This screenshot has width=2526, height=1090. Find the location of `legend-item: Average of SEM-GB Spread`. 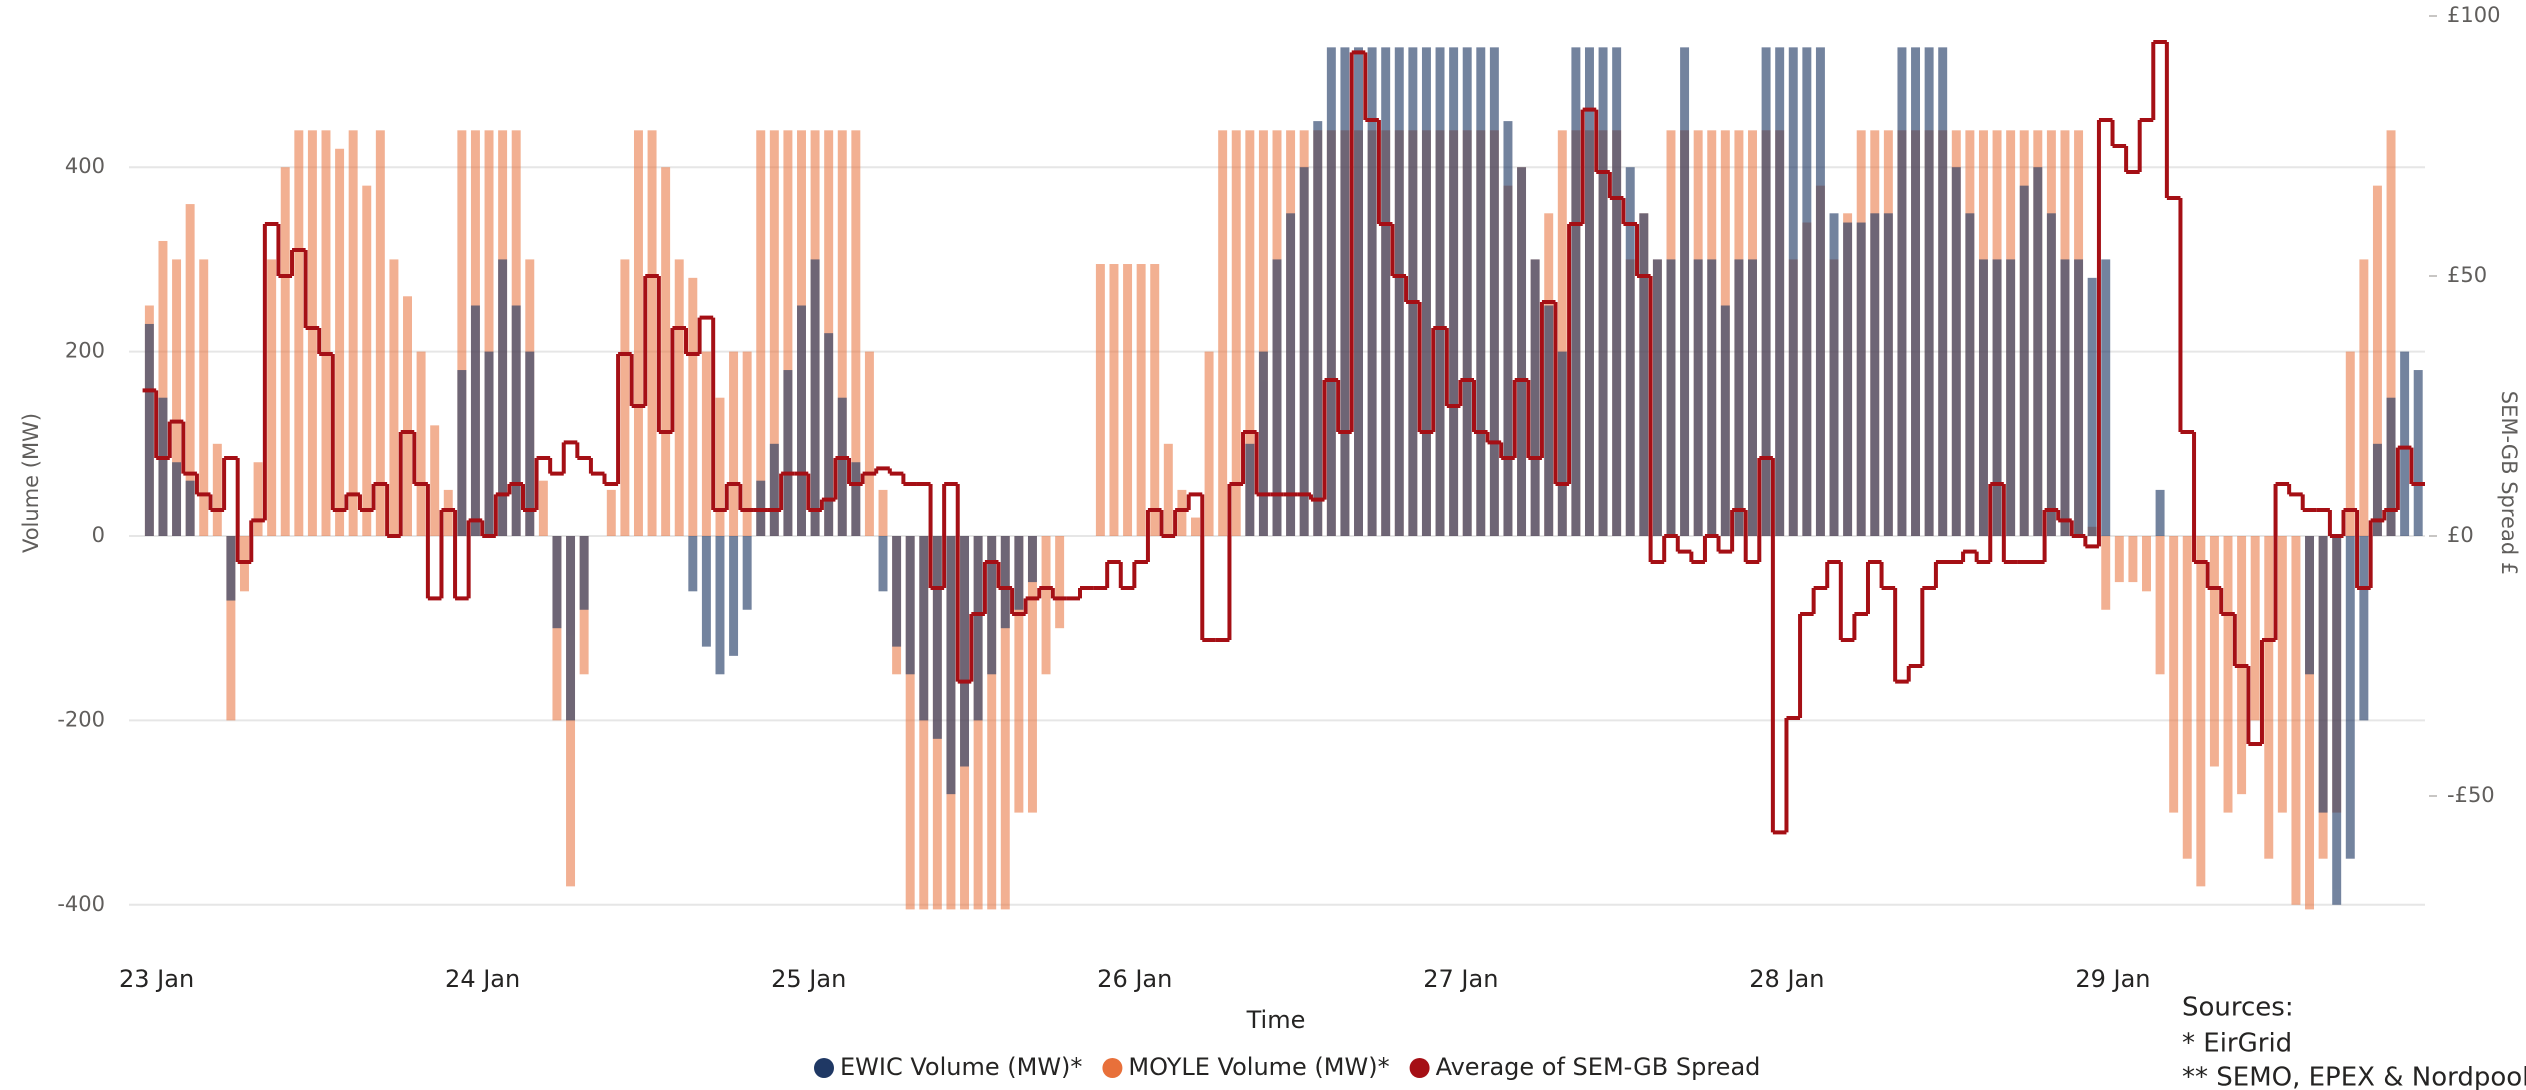

legend-item: Average of SEM-GB Spread is located at coordinates (1585, 1067).